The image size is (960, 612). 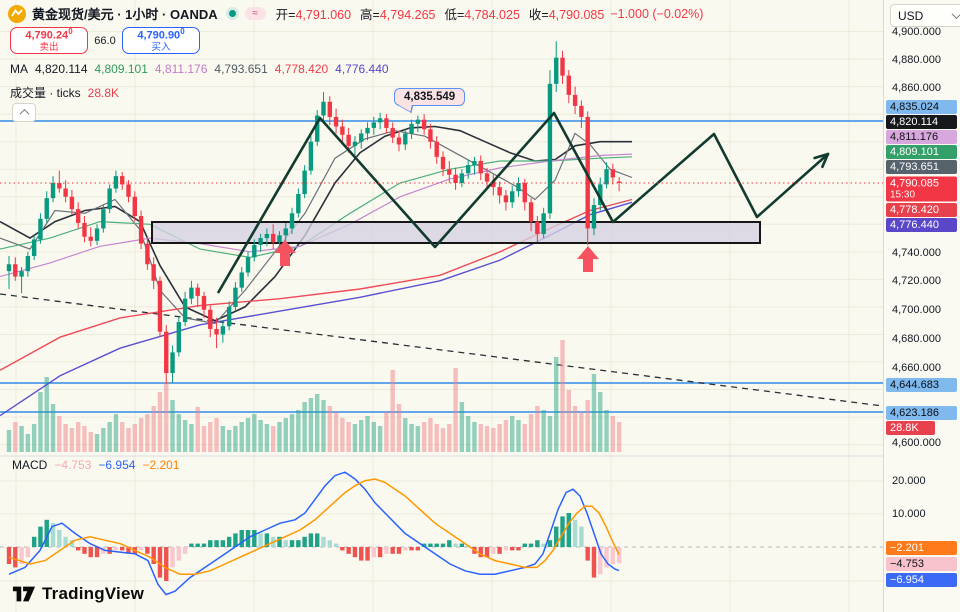 What do you see at coordinates (916, 60) in the screenshot?
I see `axis-tick: 4,880.000` at bounding box center [916, 60].